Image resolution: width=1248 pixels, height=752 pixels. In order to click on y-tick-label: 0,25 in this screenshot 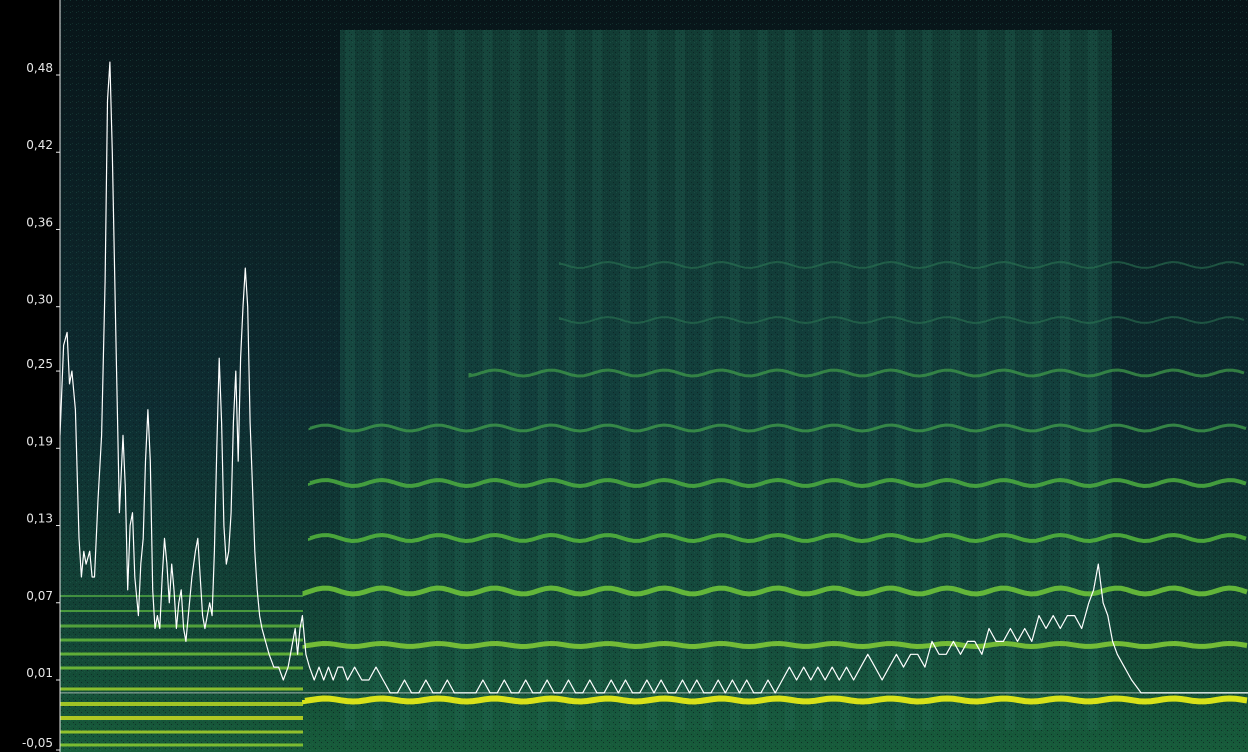, I will do `click(39, 364)`.